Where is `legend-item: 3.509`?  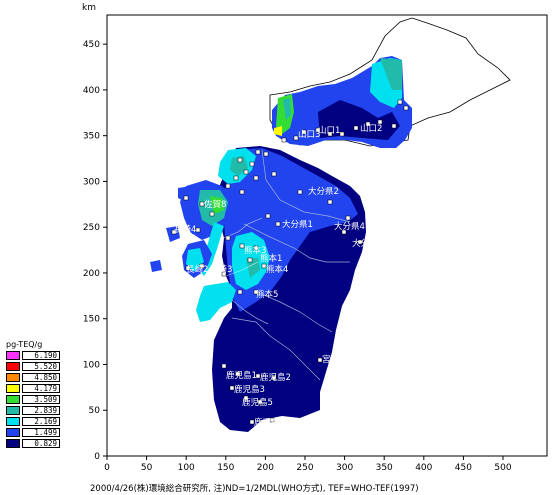
legend-item: 3.509 is located at coordinates (39, 399).